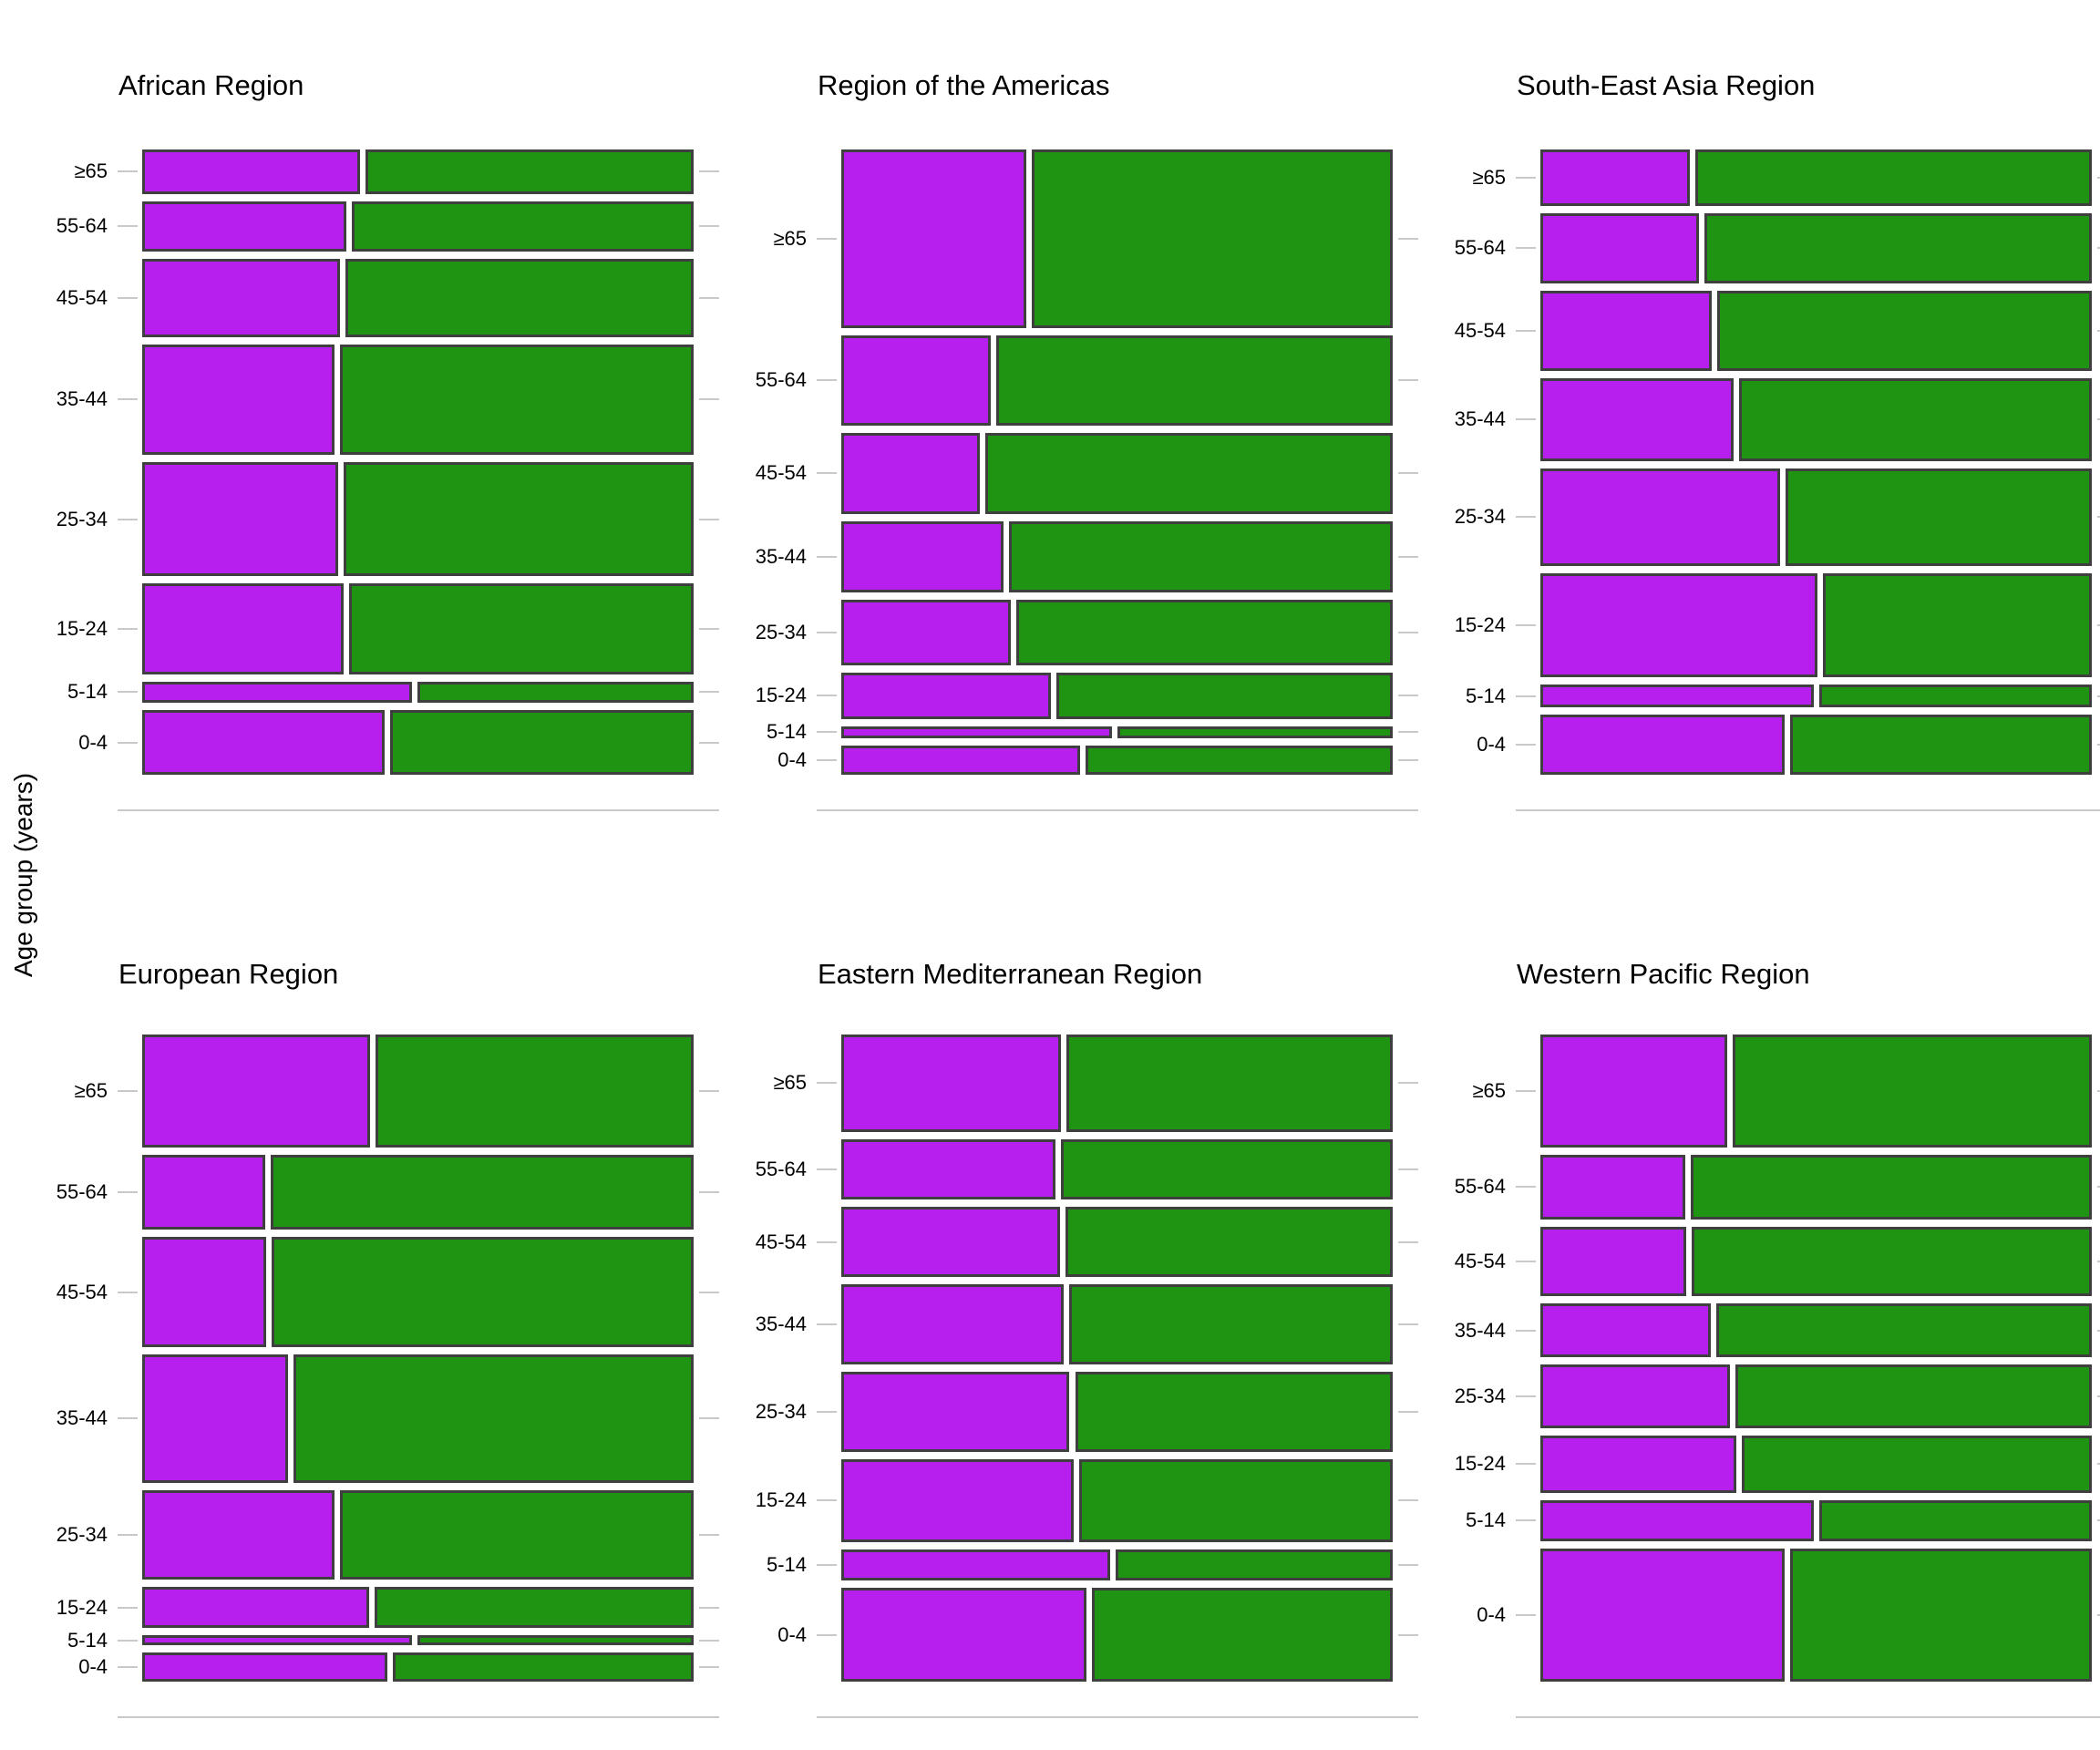  Describe the element at coordinates (229, 974) in the screenshot. I see `panel-title: European Region` at that location.